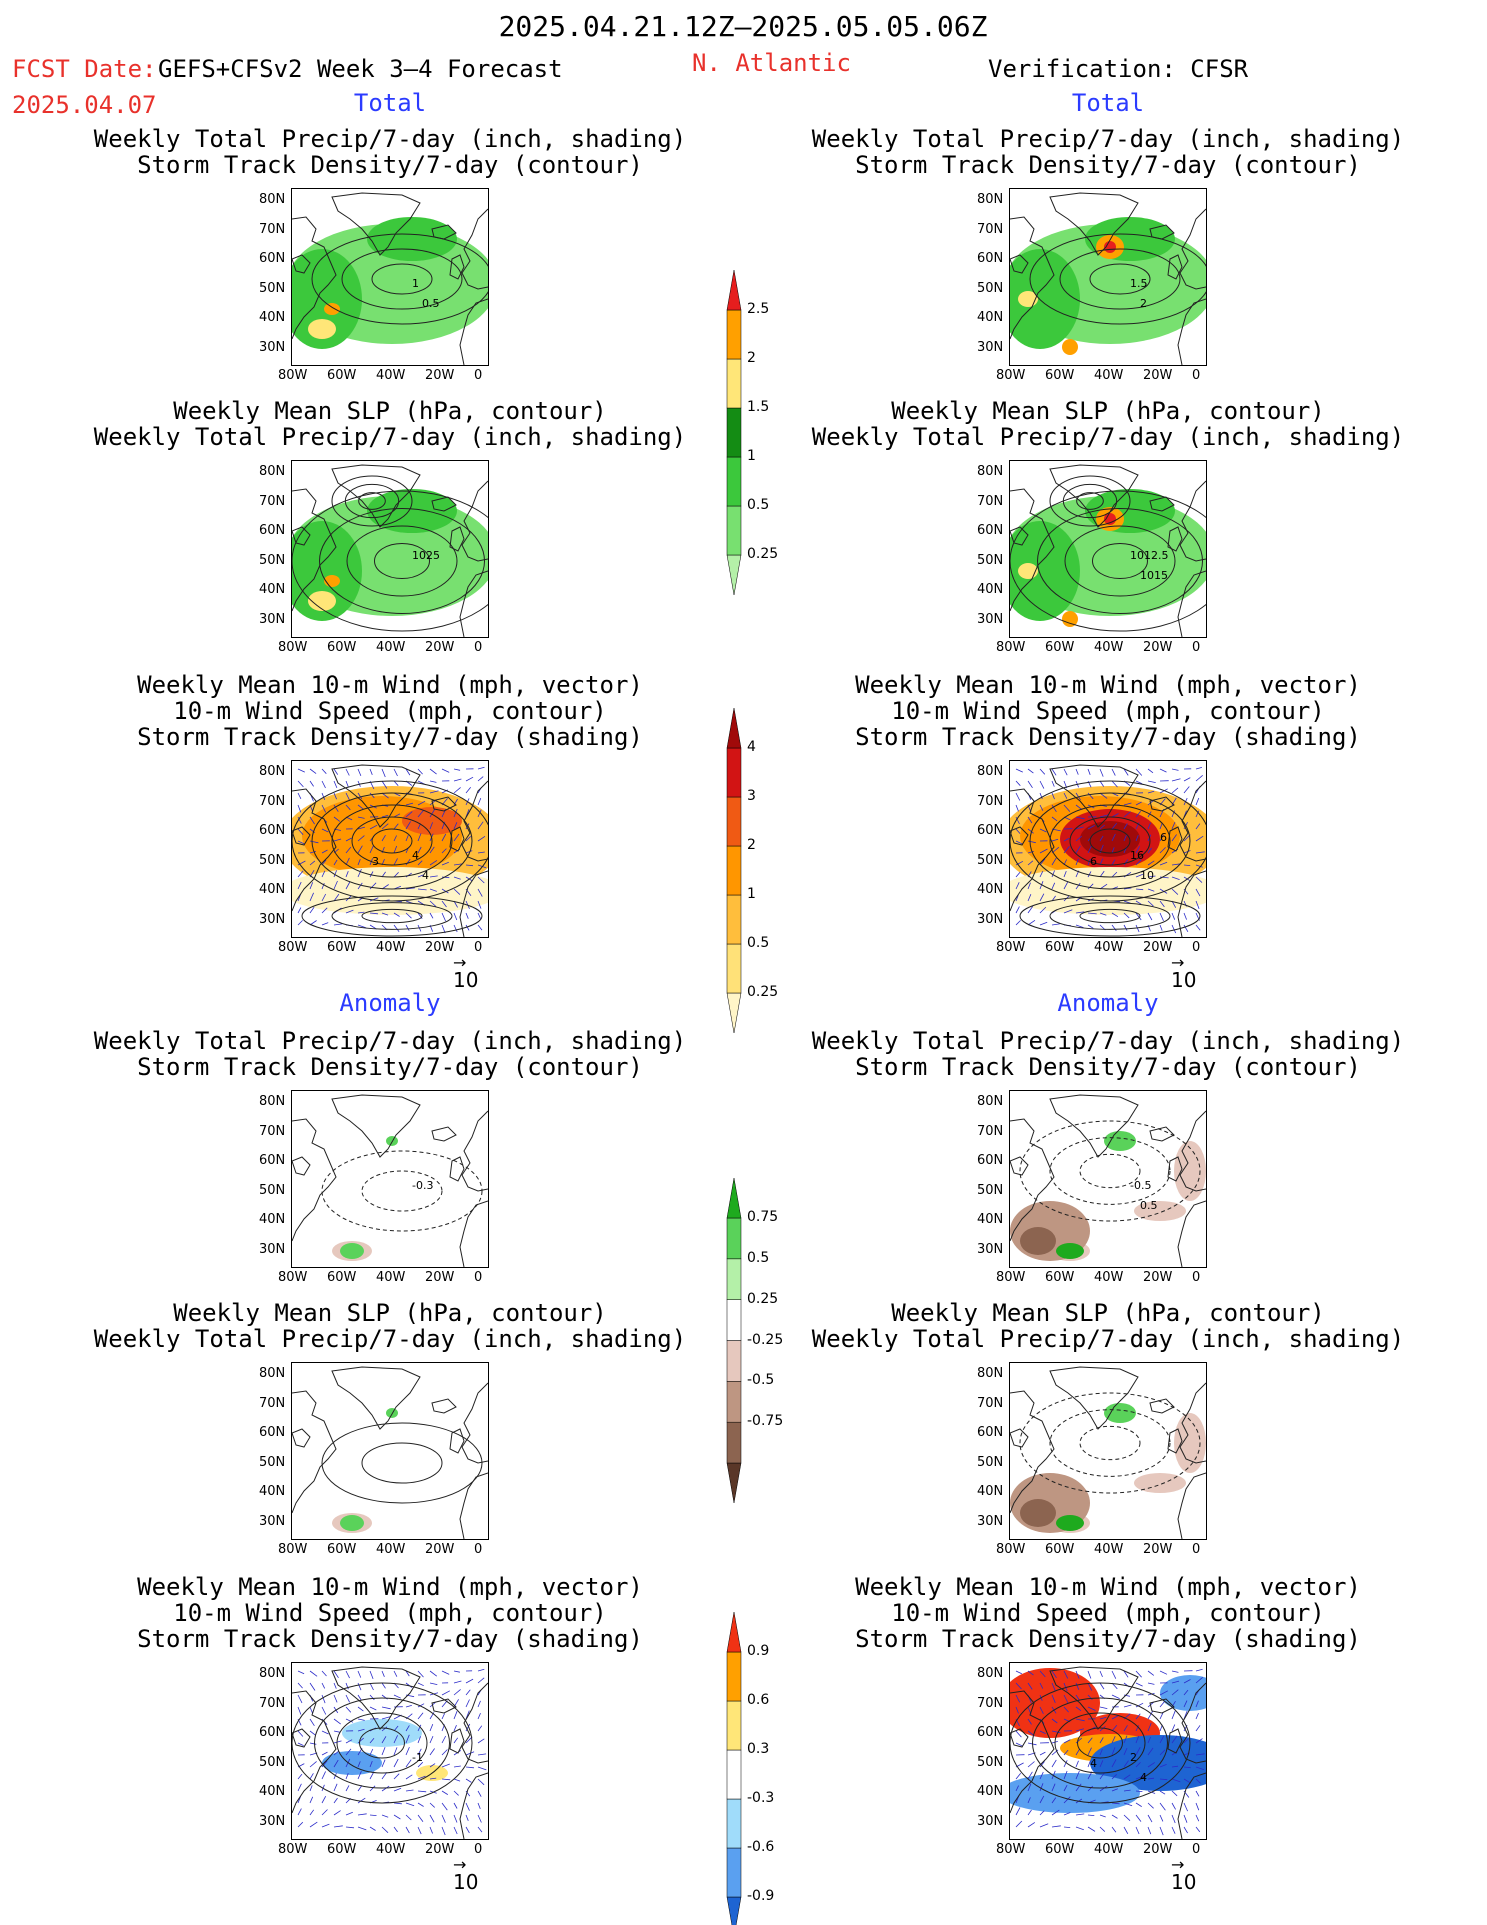 Image resolution: width=1487 pixels, height=1925 pixels. What do you see at coordinates (293, 947) in the screenshot?
I see `lon-tick-label: 80W` at bounding box center [293, 947].